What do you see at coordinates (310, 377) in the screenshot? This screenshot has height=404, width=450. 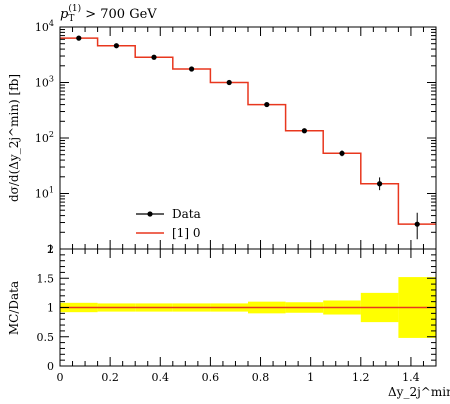 I see `x-tick-label: 1` at bounding box center [310, 377].